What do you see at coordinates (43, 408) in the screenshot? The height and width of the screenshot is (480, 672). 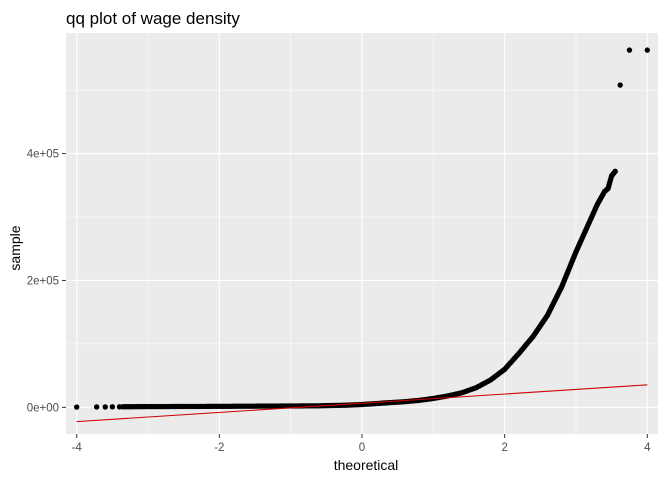 I see `y-tick-label: 0e+00` at bounding box center [43, 408].